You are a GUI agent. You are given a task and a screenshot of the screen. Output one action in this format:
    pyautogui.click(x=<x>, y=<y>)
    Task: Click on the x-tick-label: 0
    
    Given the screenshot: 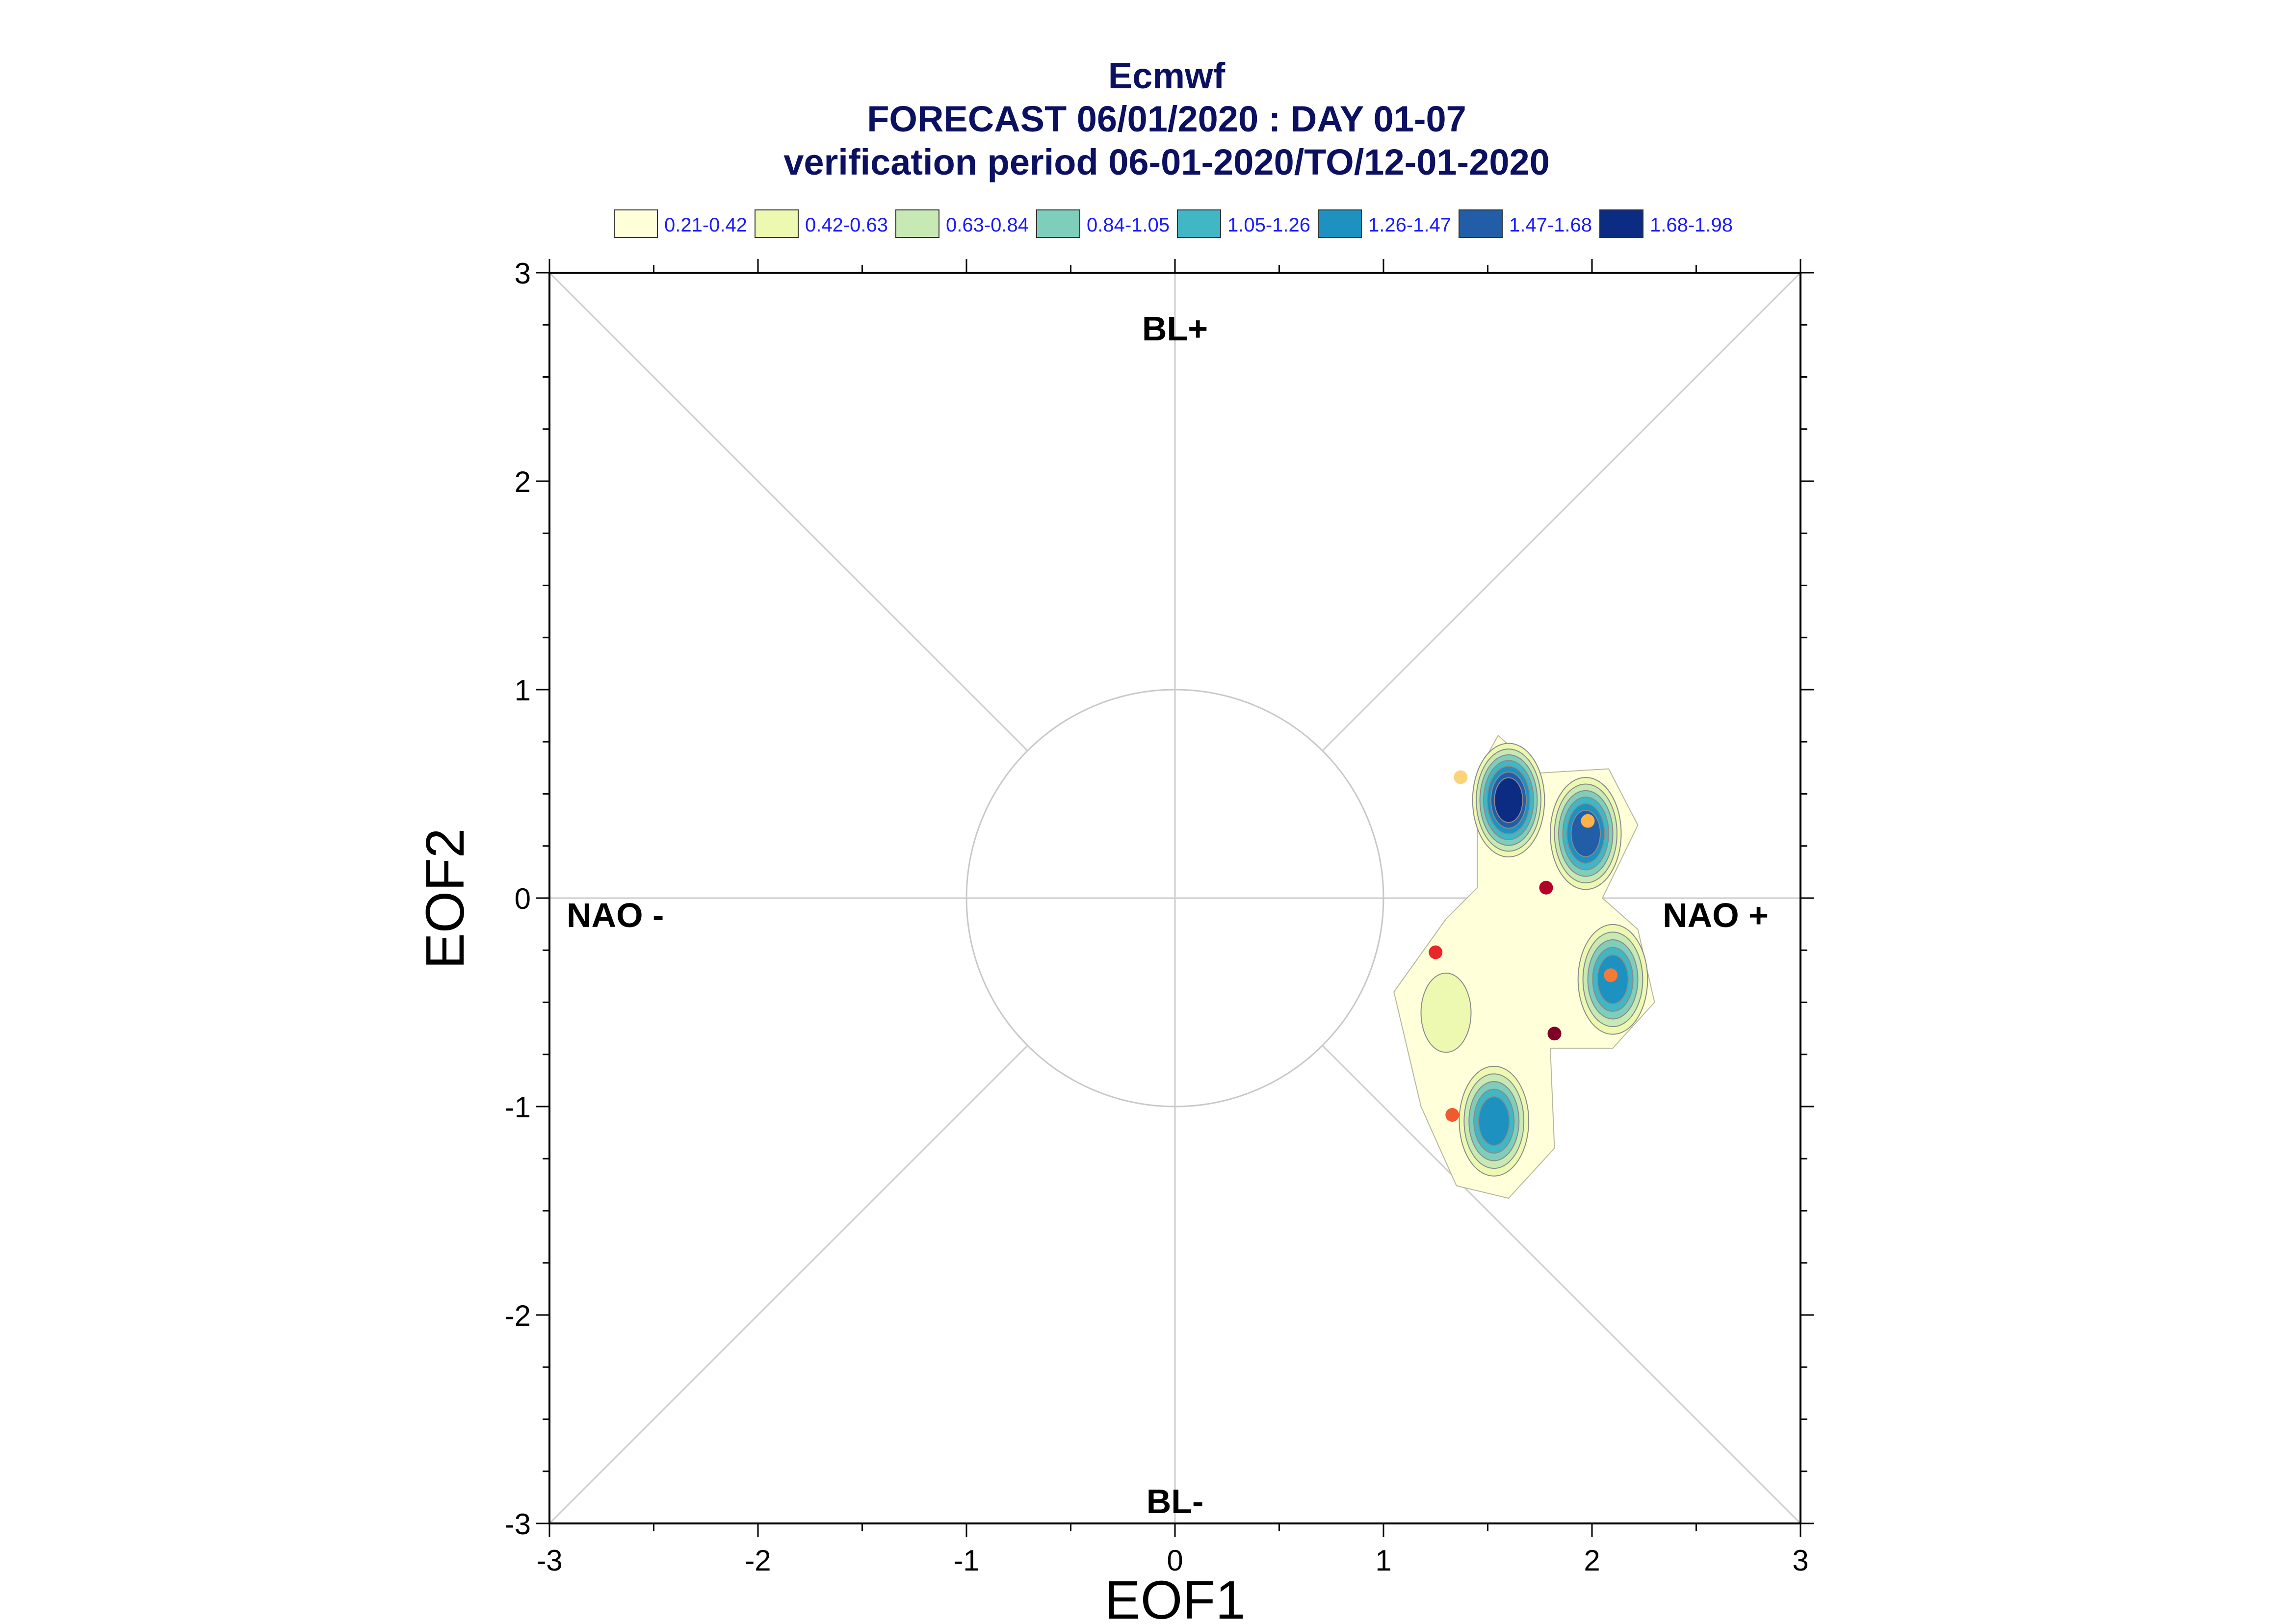 What is the action you would take?
    pyautogui.click(x=1175, y=1560)
    